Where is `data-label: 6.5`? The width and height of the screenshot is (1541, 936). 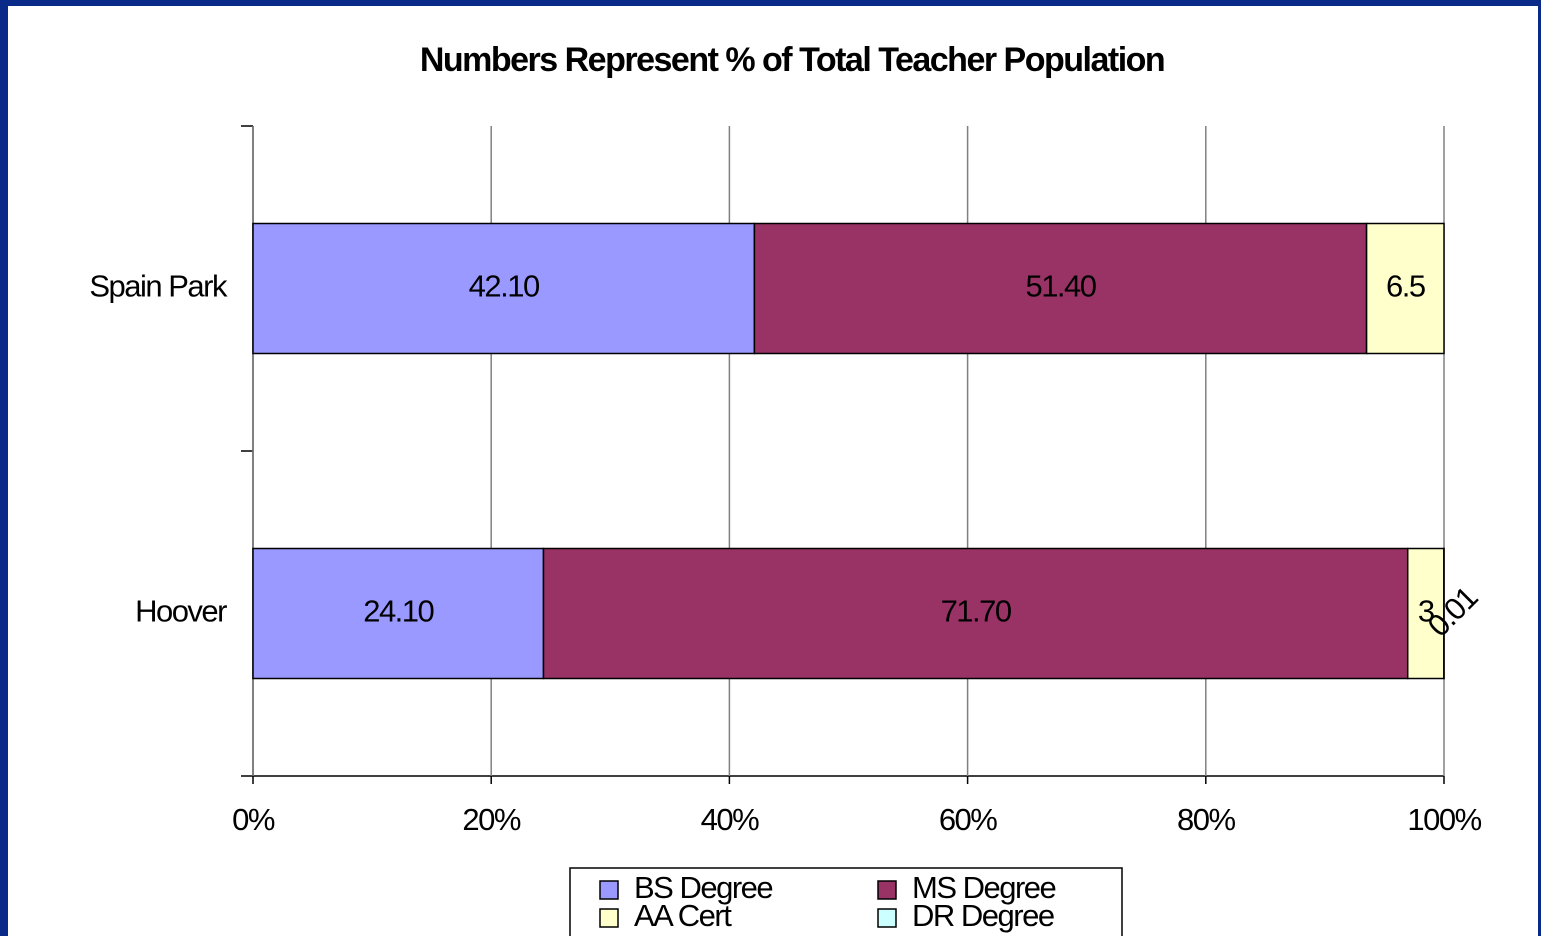
data-label: 6.5 is located at coordinates (1405, 286).